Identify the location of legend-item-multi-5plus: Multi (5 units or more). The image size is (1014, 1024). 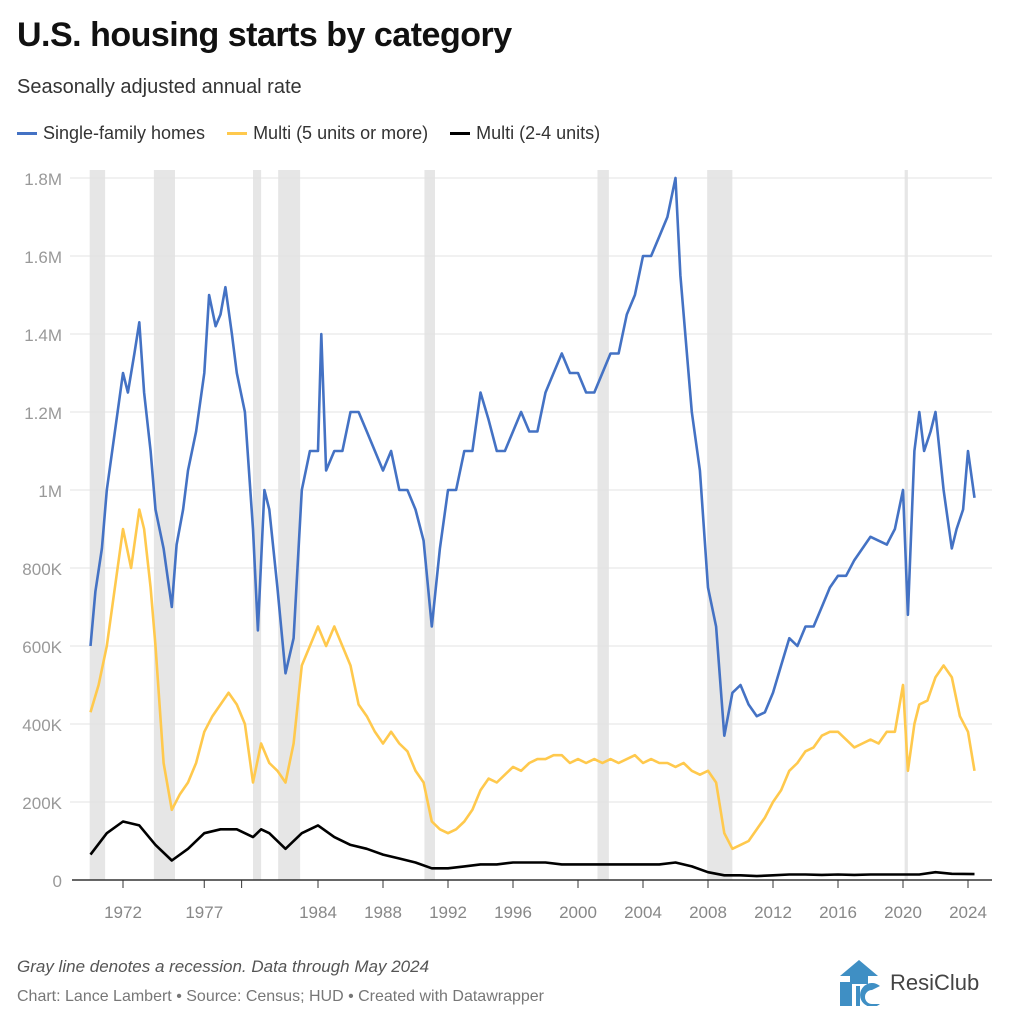
(327, 133).